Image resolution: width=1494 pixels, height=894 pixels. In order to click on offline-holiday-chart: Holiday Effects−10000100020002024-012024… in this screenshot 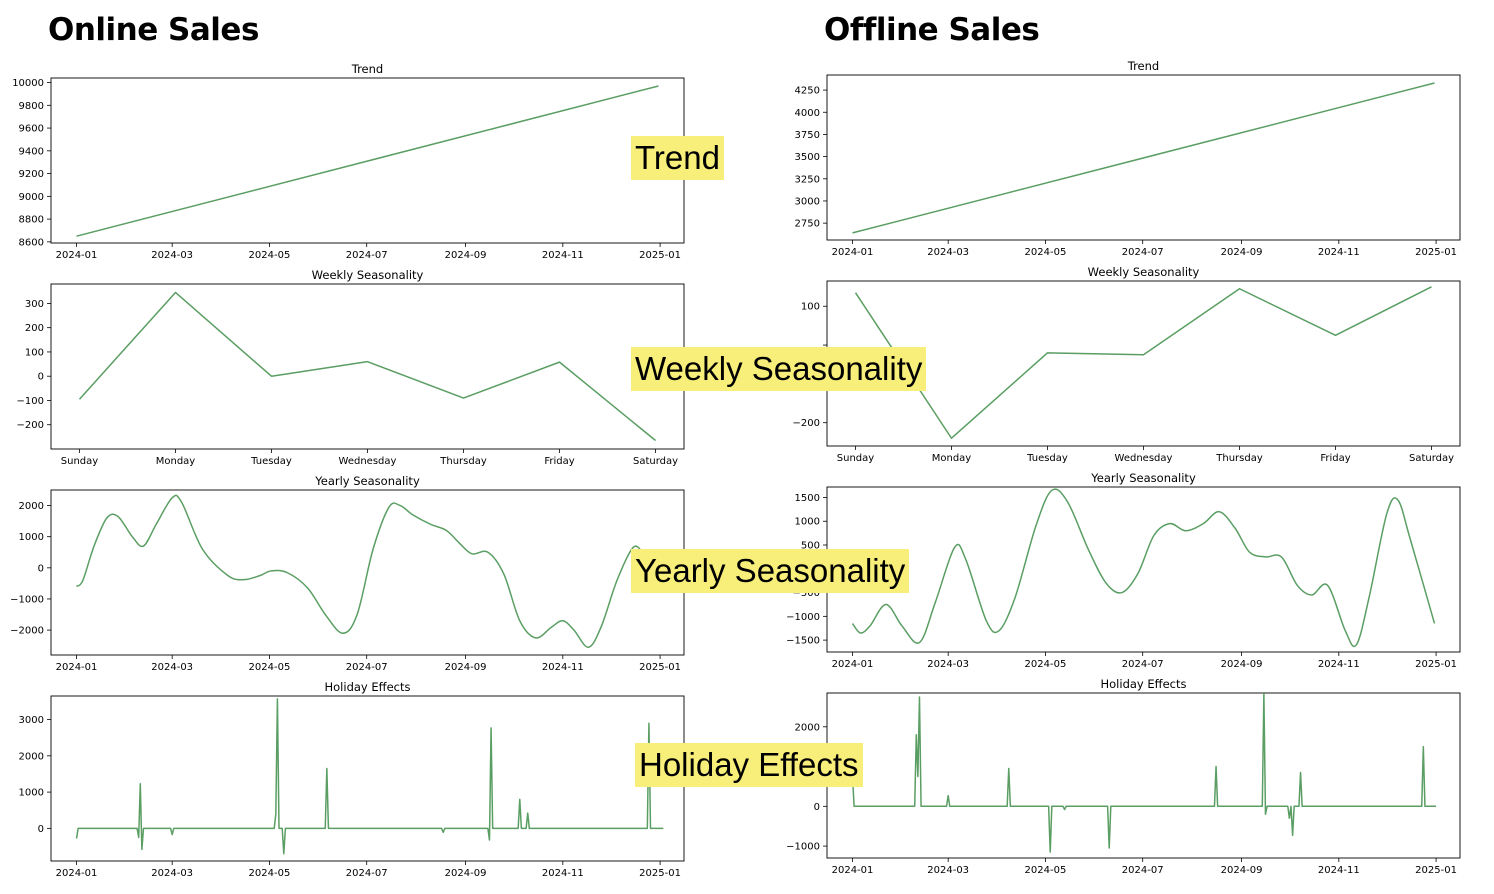, I will do `click(1123, 776)`.